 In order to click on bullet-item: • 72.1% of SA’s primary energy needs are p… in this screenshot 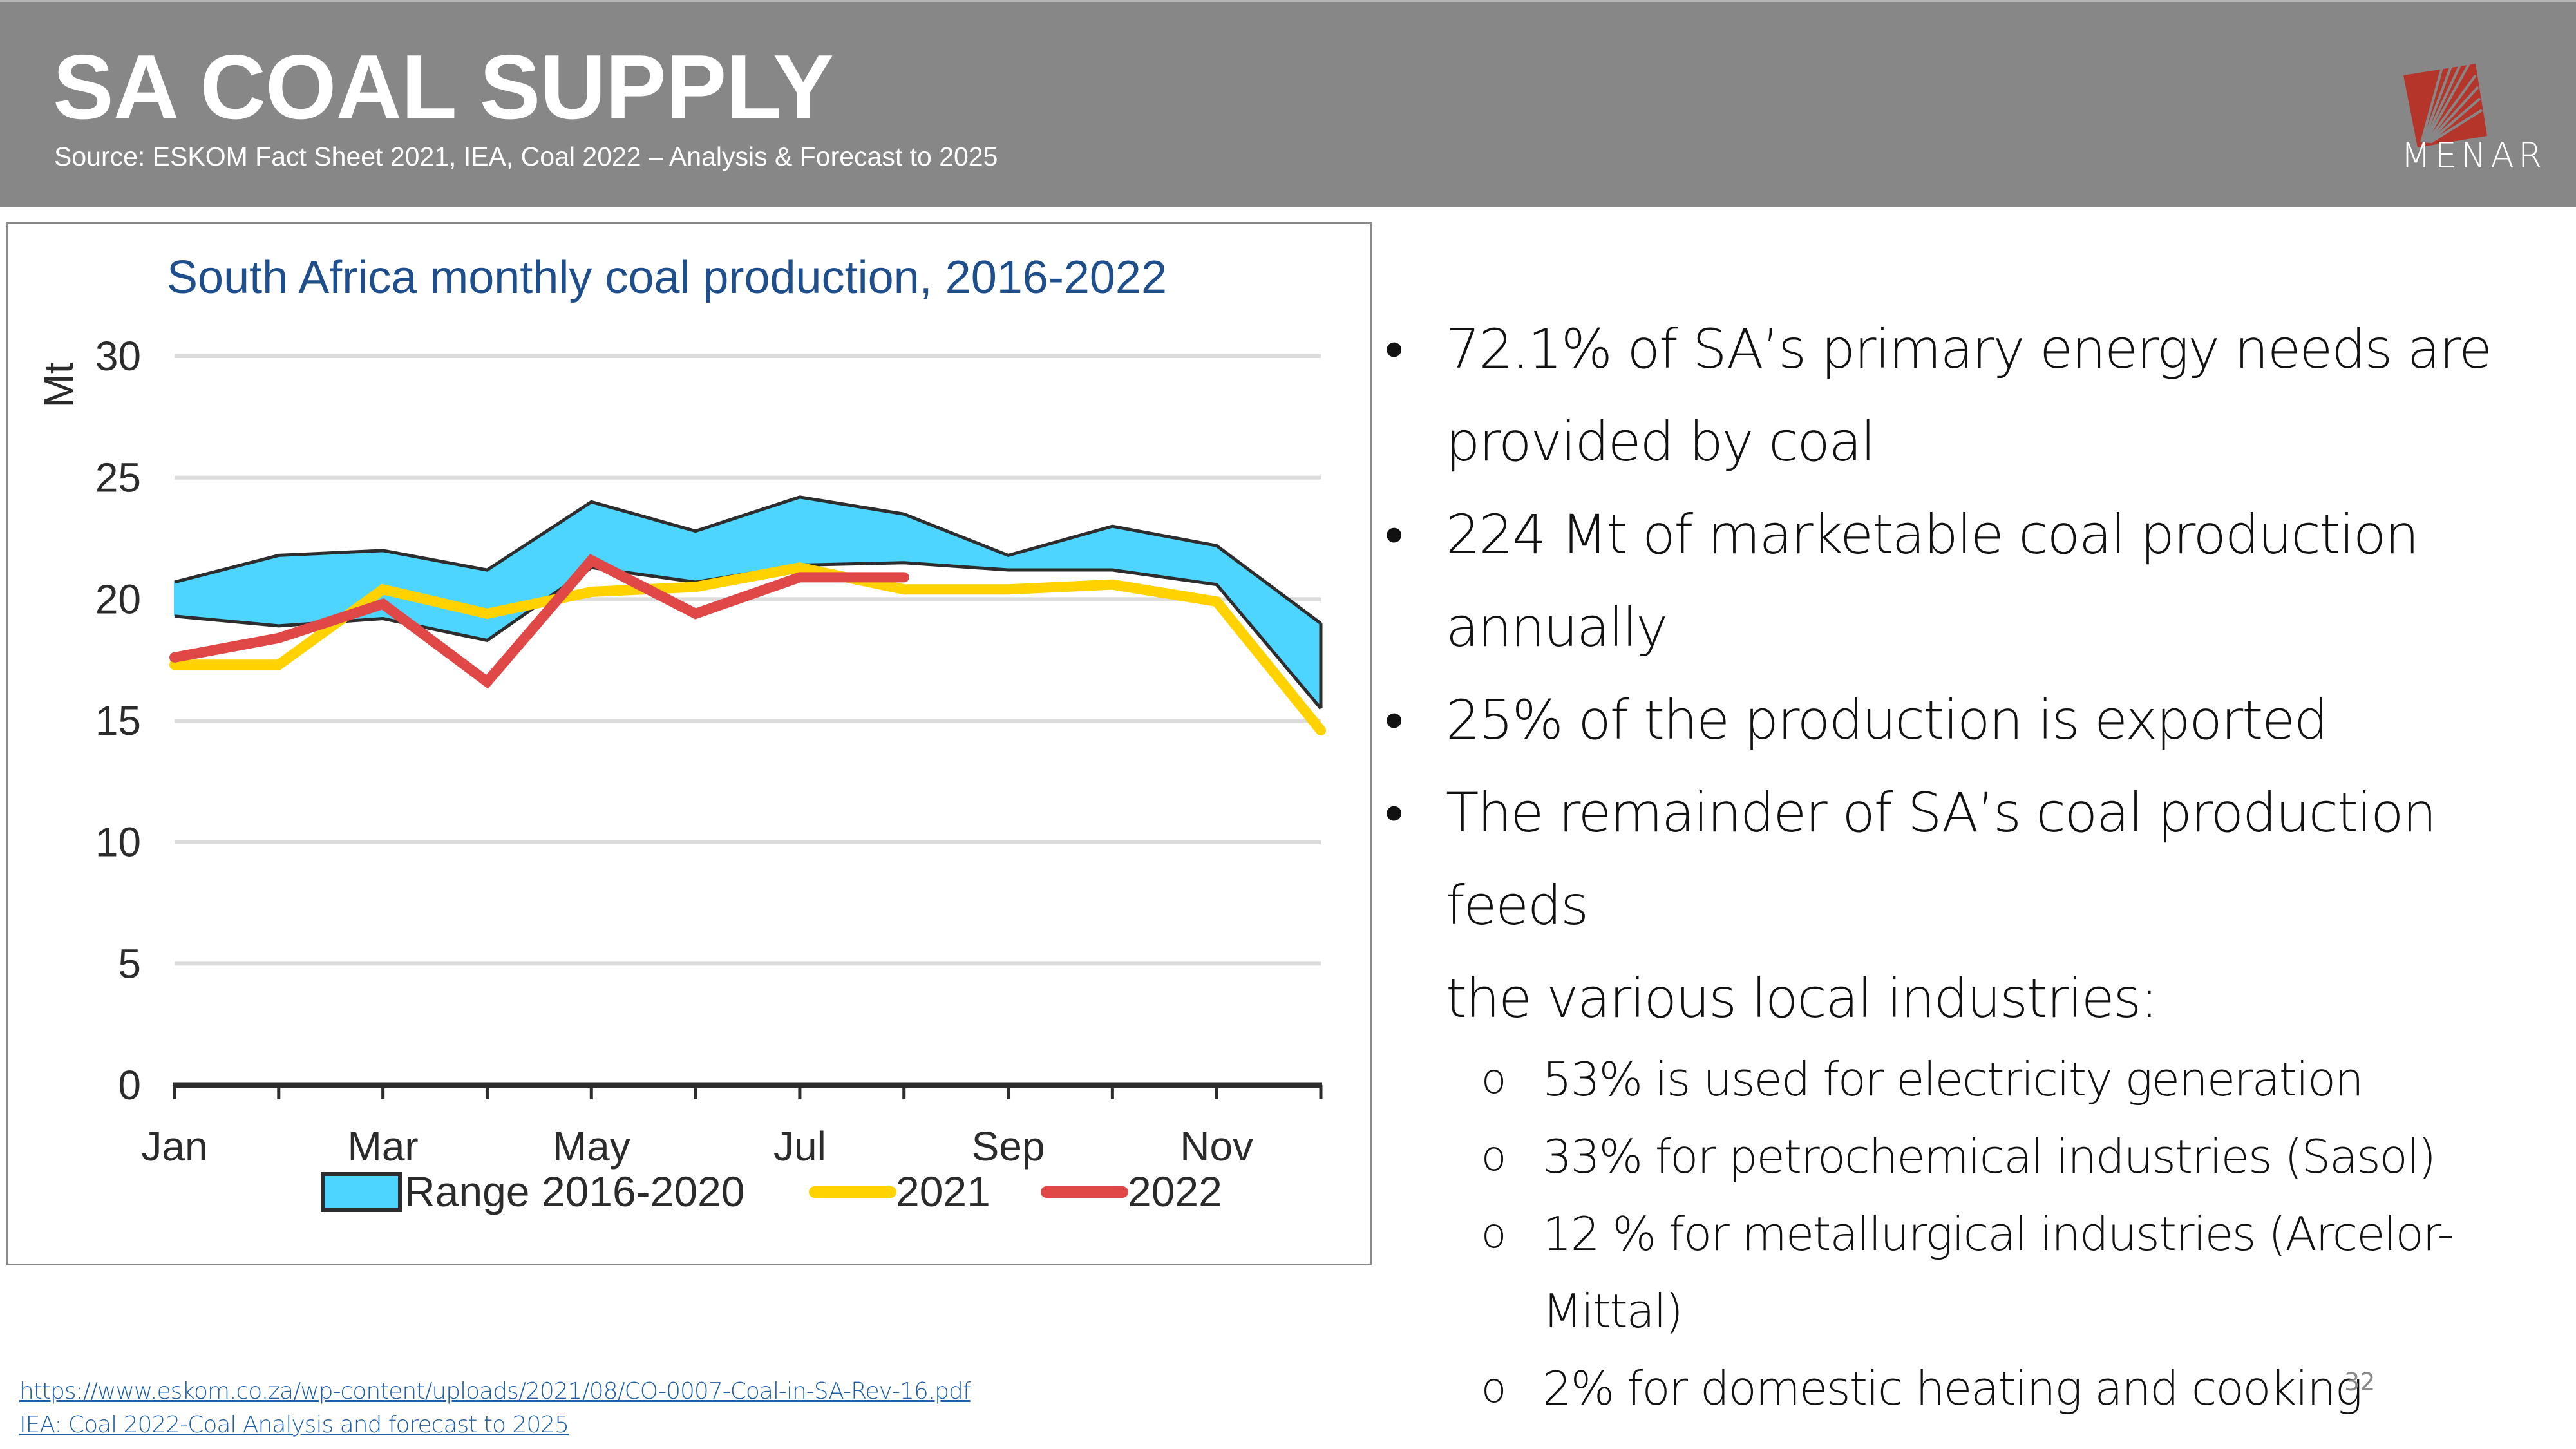, I will do `click(1981, 396)`.